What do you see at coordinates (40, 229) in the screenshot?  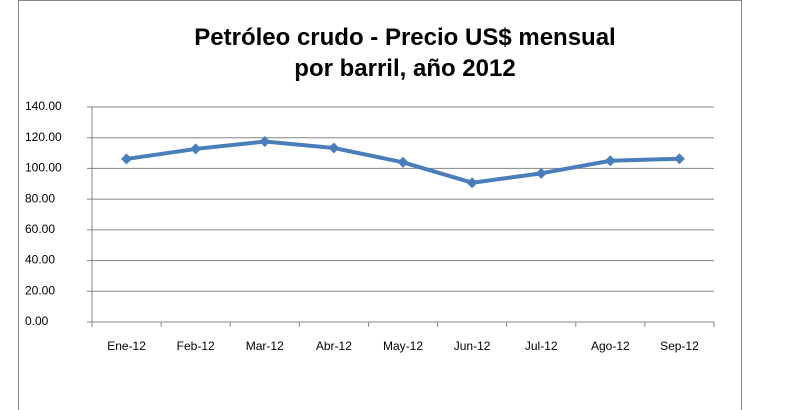 I see `y-tick-label: 60.00` at bounding box center [40, 229].